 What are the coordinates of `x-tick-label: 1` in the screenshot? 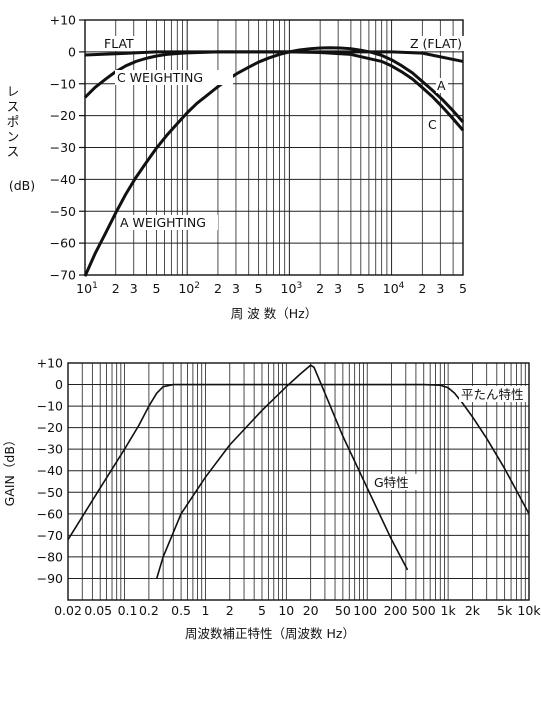 It's located at (205, 610).